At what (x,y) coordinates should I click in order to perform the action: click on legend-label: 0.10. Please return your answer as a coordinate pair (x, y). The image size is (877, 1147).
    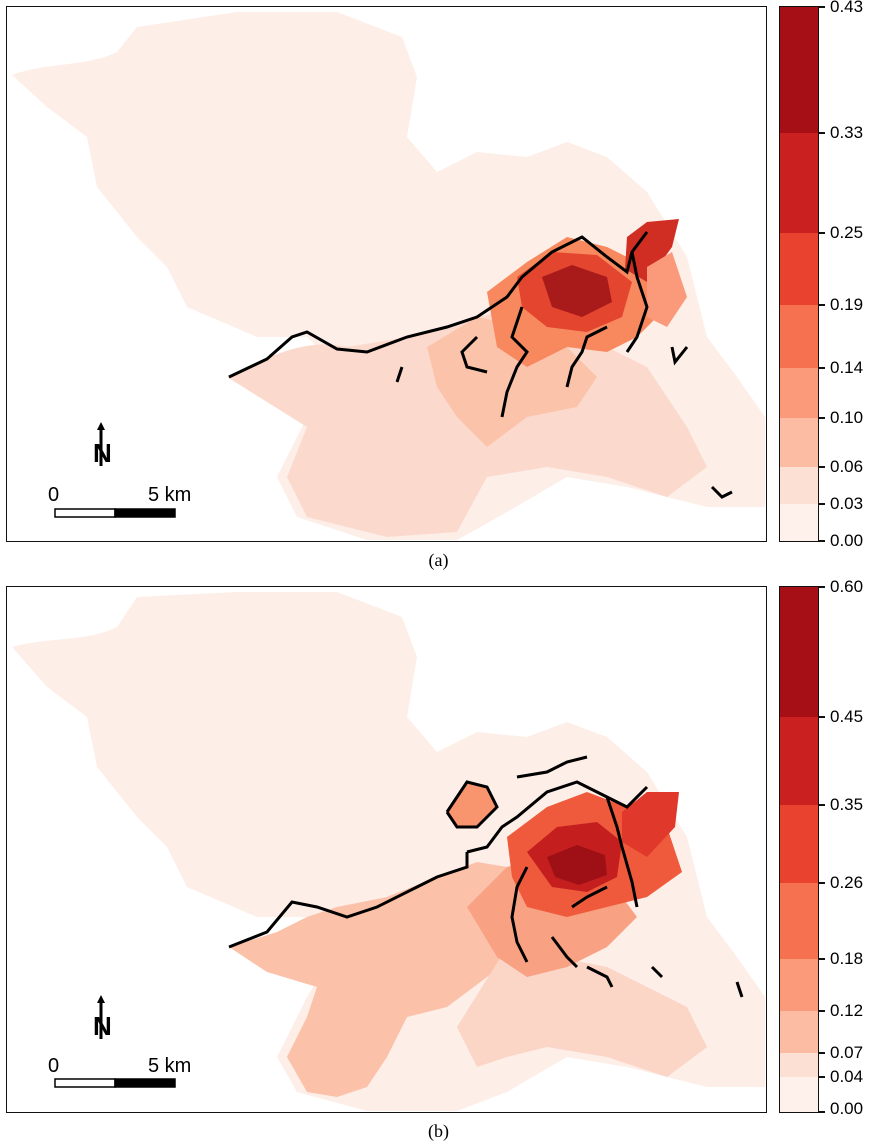
    Looking at the image, I should click on (847, 417).